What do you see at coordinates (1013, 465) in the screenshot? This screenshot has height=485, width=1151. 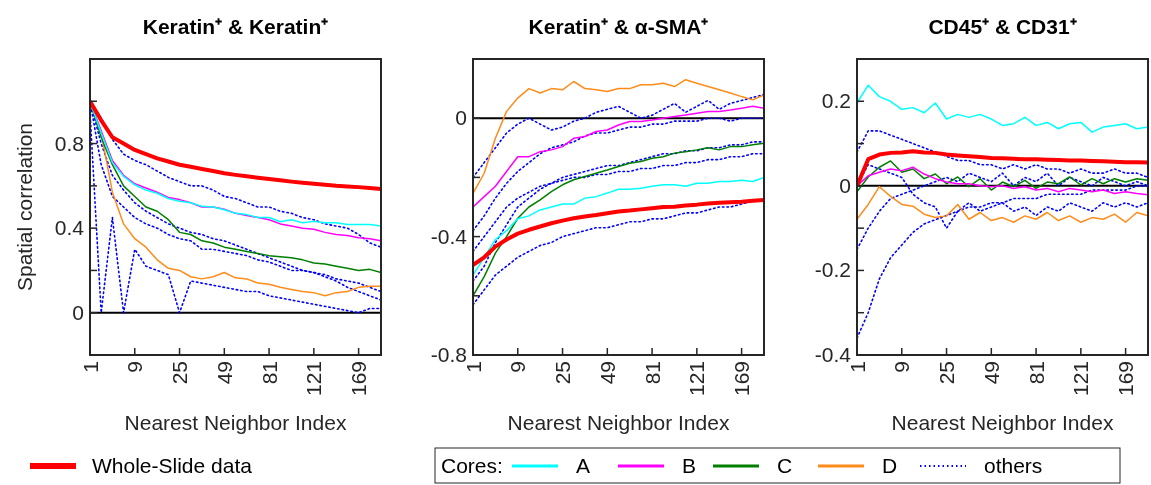 I see `legend-label: others` at bounding box center [1013, 465].